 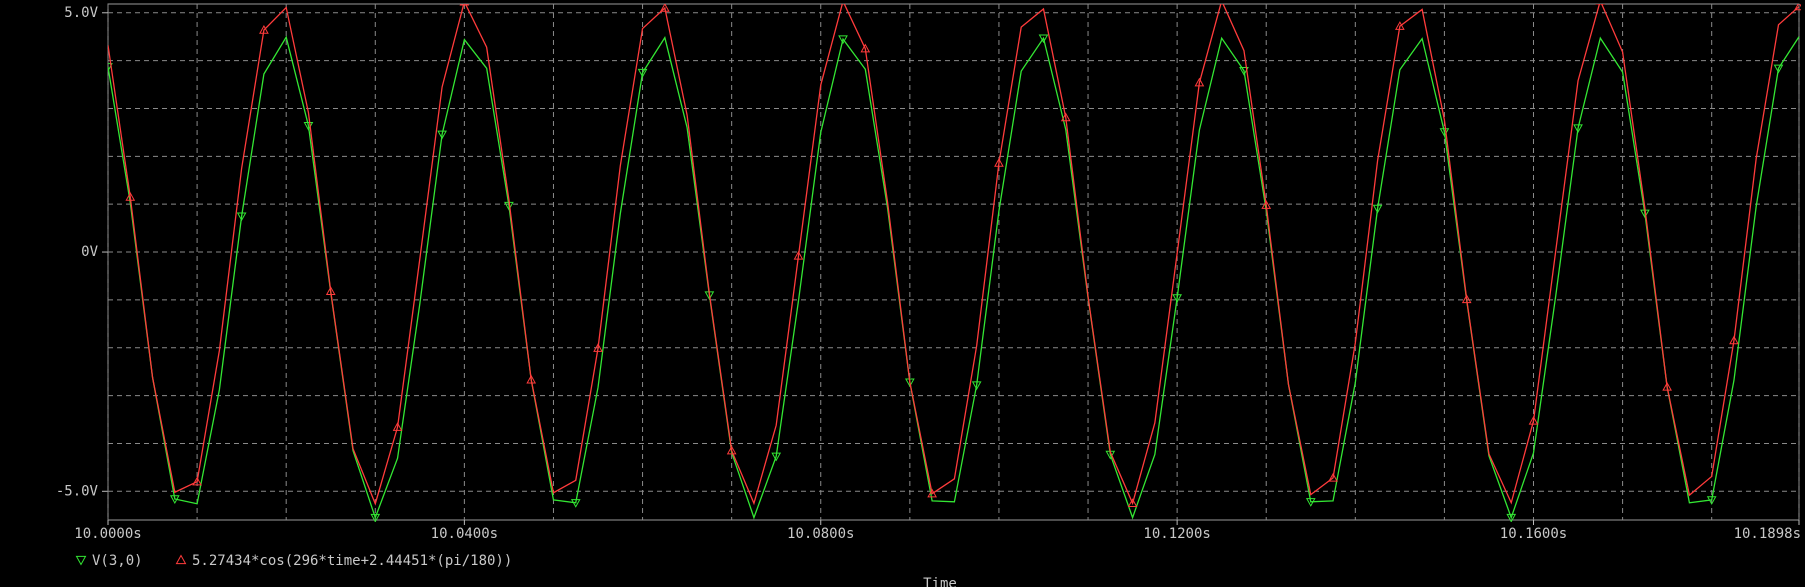 What do you see at coordinates (1767, 534) in the screenshot?
I see `x-tick-label: 10.1898s` at bounding box center [1767, 534].